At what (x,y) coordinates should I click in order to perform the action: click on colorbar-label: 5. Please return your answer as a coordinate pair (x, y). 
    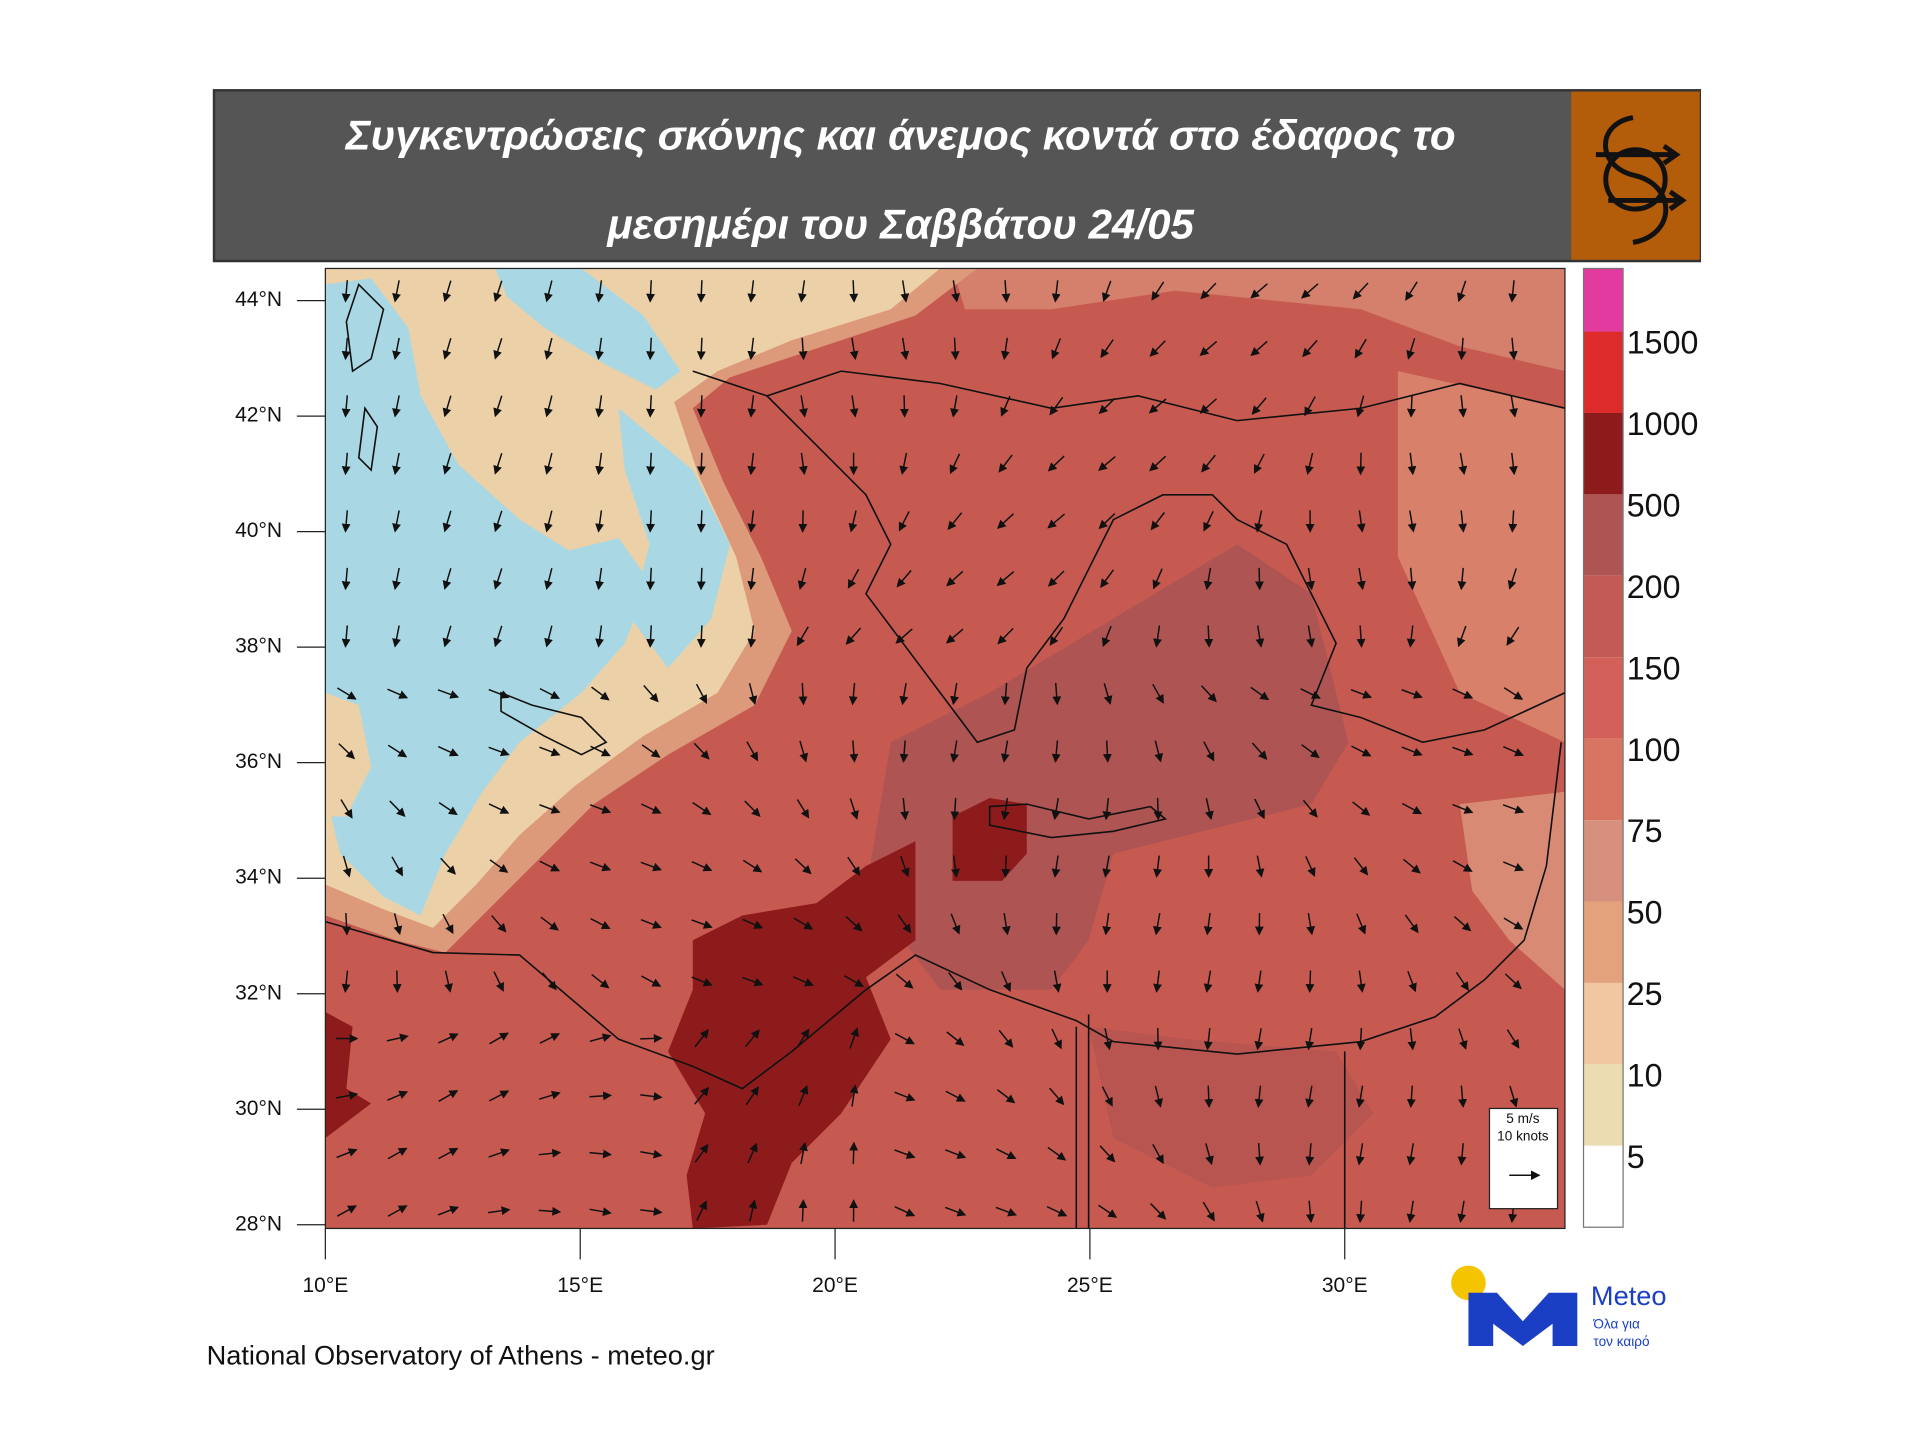
    Looking at the image, I should click on (1636, 1157).